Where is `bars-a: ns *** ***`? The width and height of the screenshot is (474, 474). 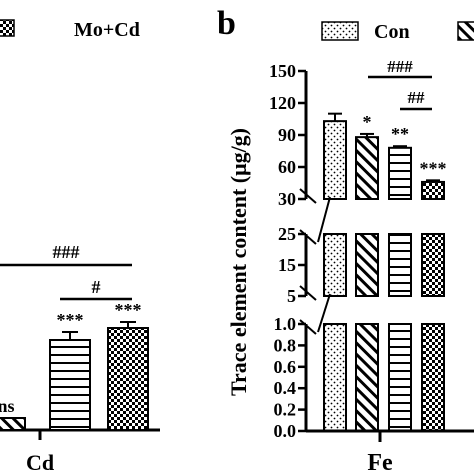 bars-a: ns *** *** is located at coordinates (74, 365).